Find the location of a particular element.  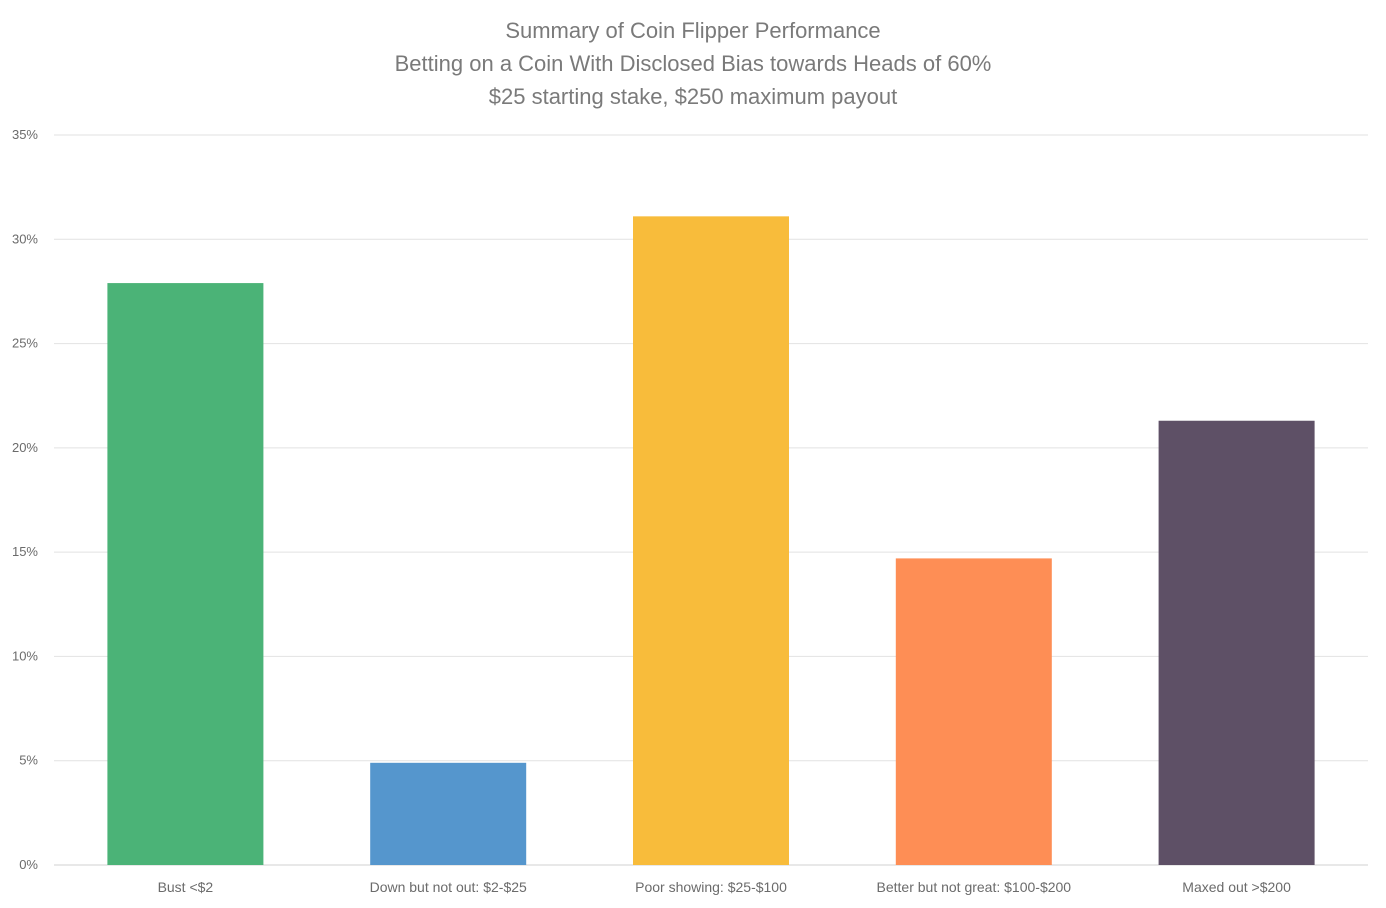

y-tick-label: 25% is located at coordinates (25, 343).